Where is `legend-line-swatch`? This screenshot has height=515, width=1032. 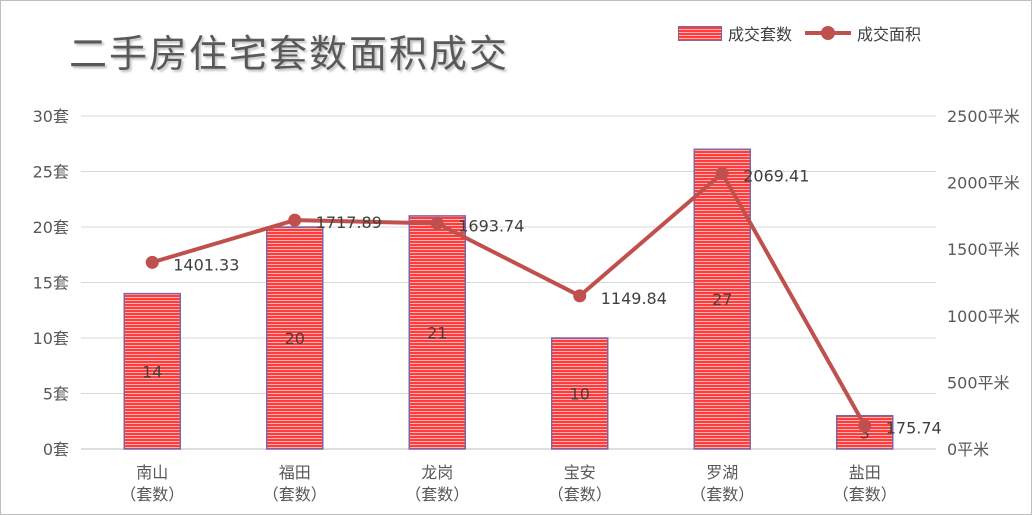 legend-line-swatch is located at coordinates (828, 33).